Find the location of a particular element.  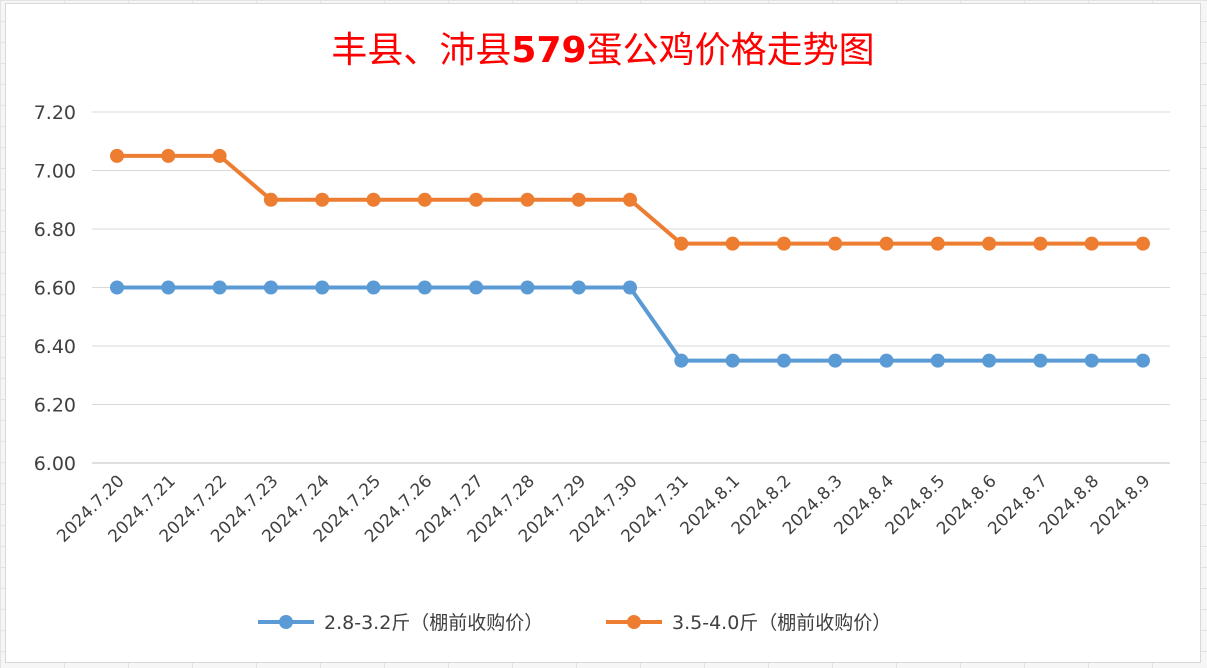

y-tick-label: 6.00 is located at coordinates (55, 464).